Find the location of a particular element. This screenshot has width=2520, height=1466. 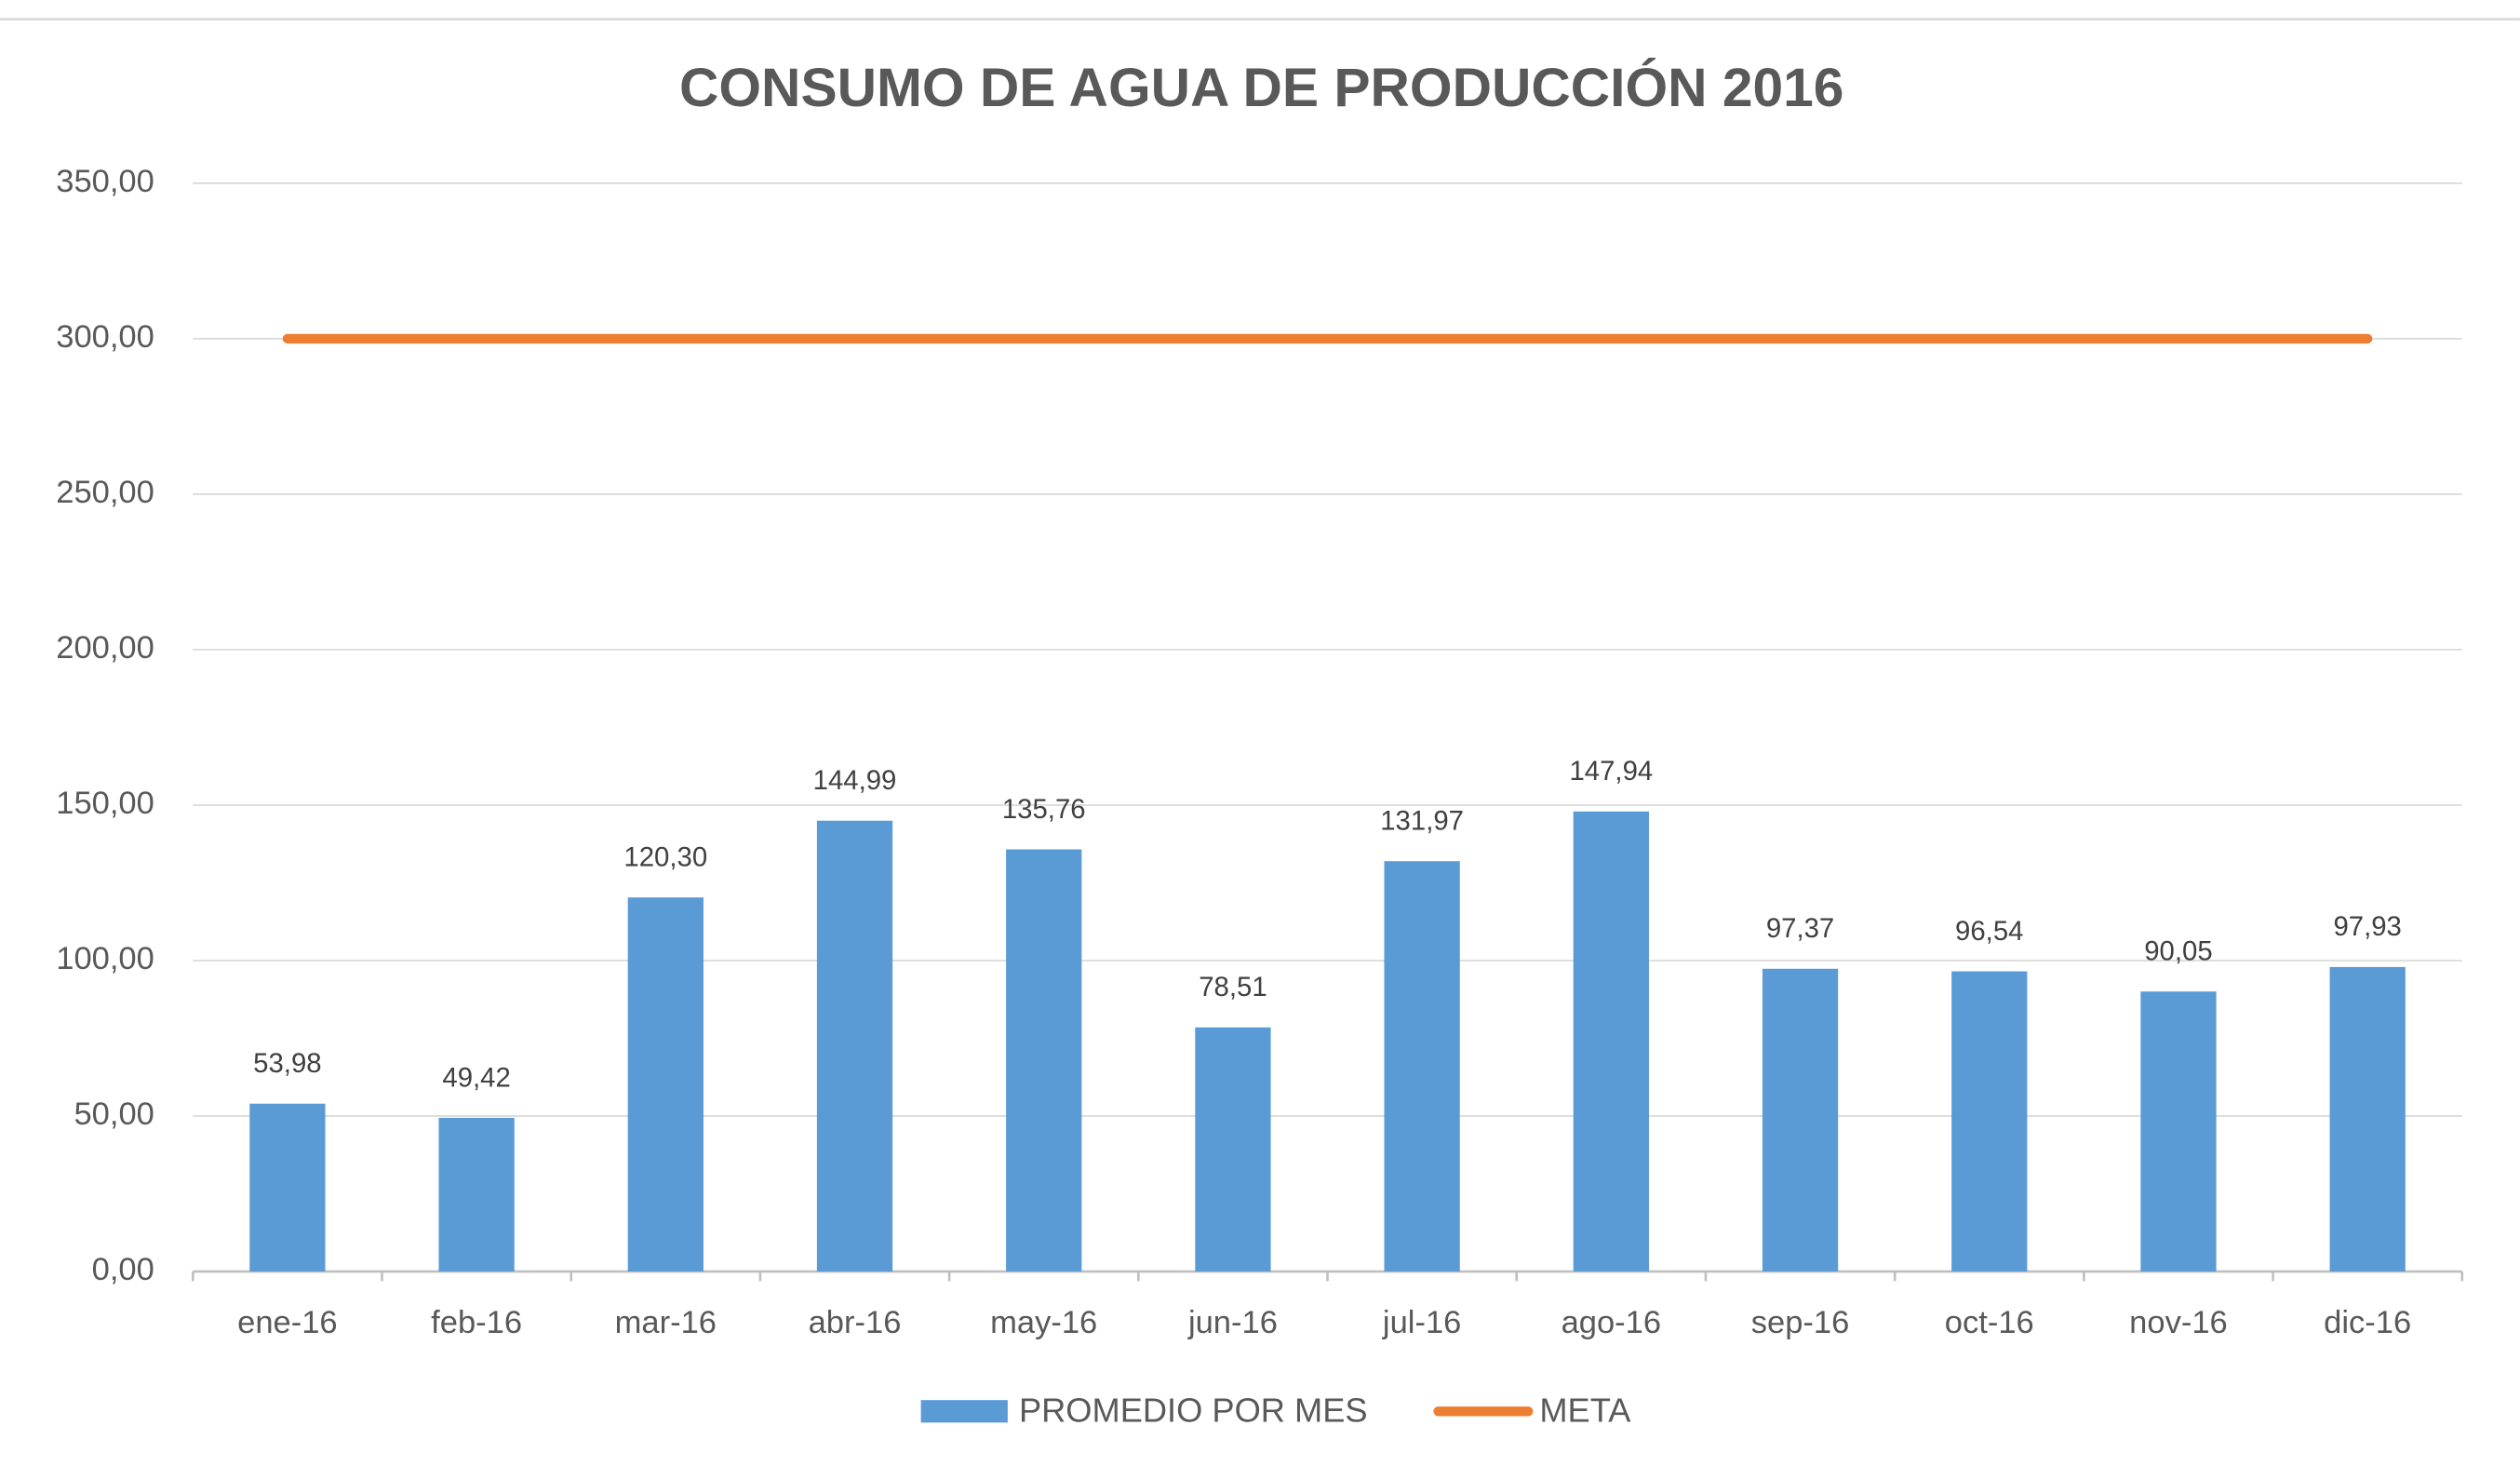

x-tick-label: sep-16 is located at coordinates (1800, 1323).